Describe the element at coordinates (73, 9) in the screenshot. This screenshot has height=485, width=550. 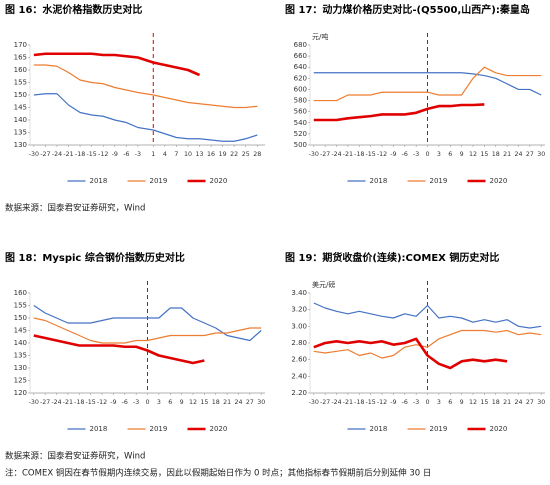
I see `chart-title: 图 16：水泥价格指数历史对比` at that location.